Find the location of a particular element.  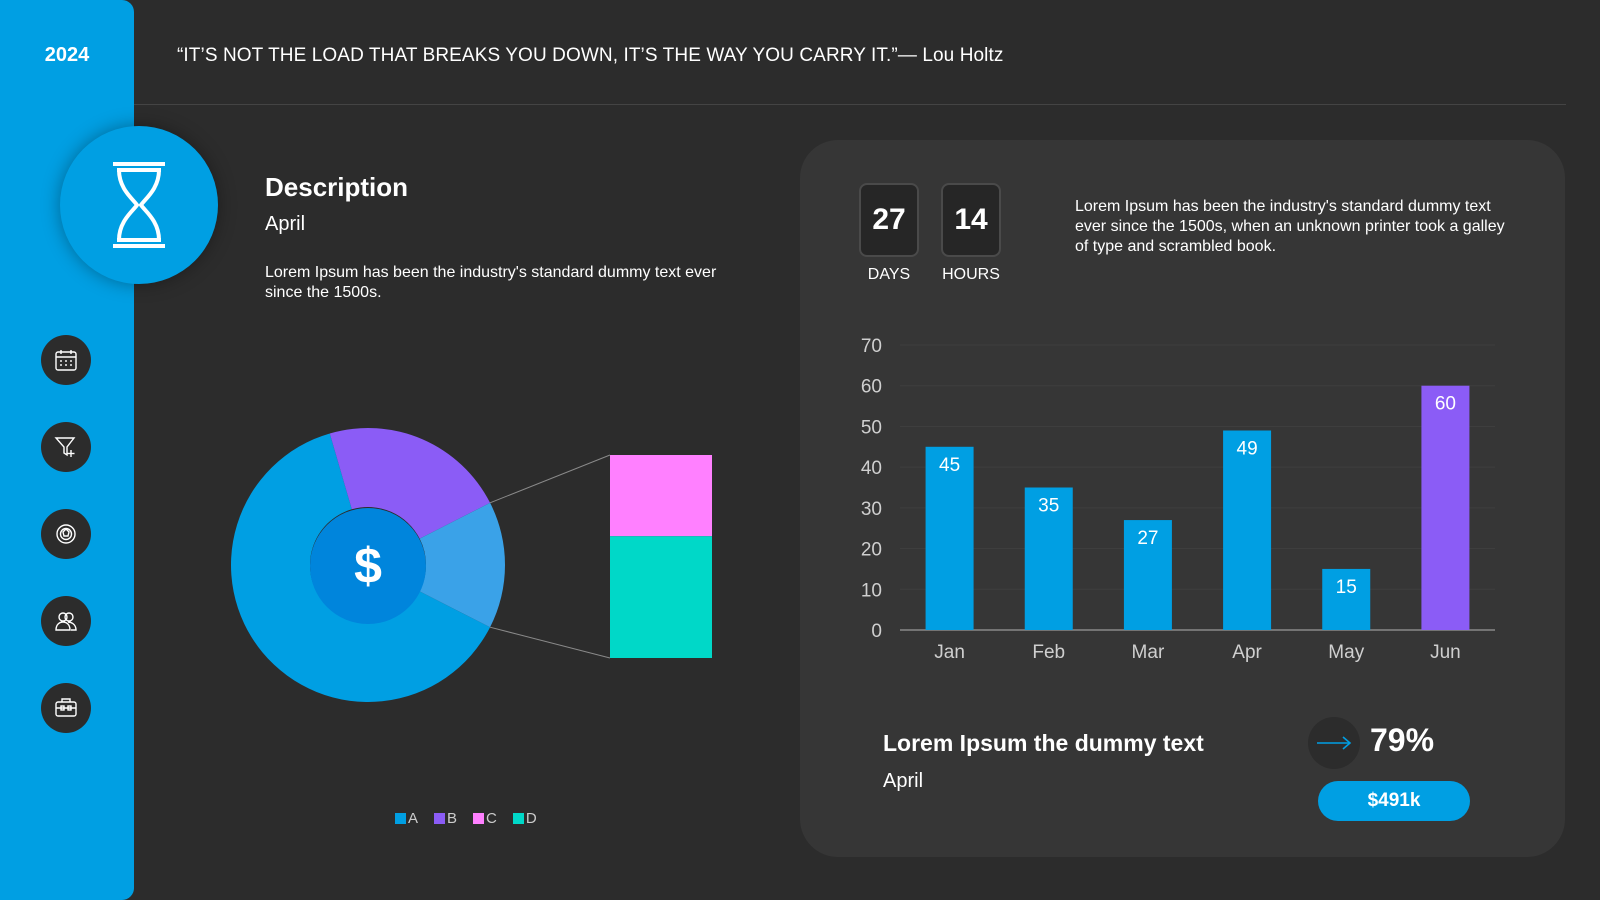

pie-slice-a is located at coordinates (360, 567).